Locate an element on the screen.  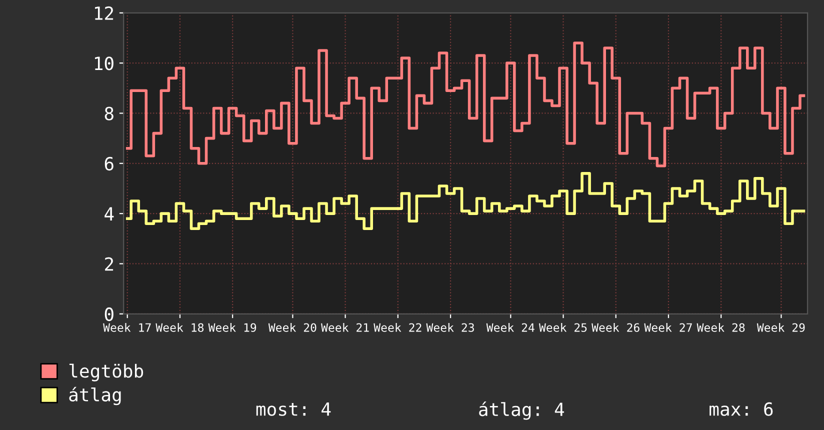
y-tick-label: 4 is located at coordinates (109, 213).